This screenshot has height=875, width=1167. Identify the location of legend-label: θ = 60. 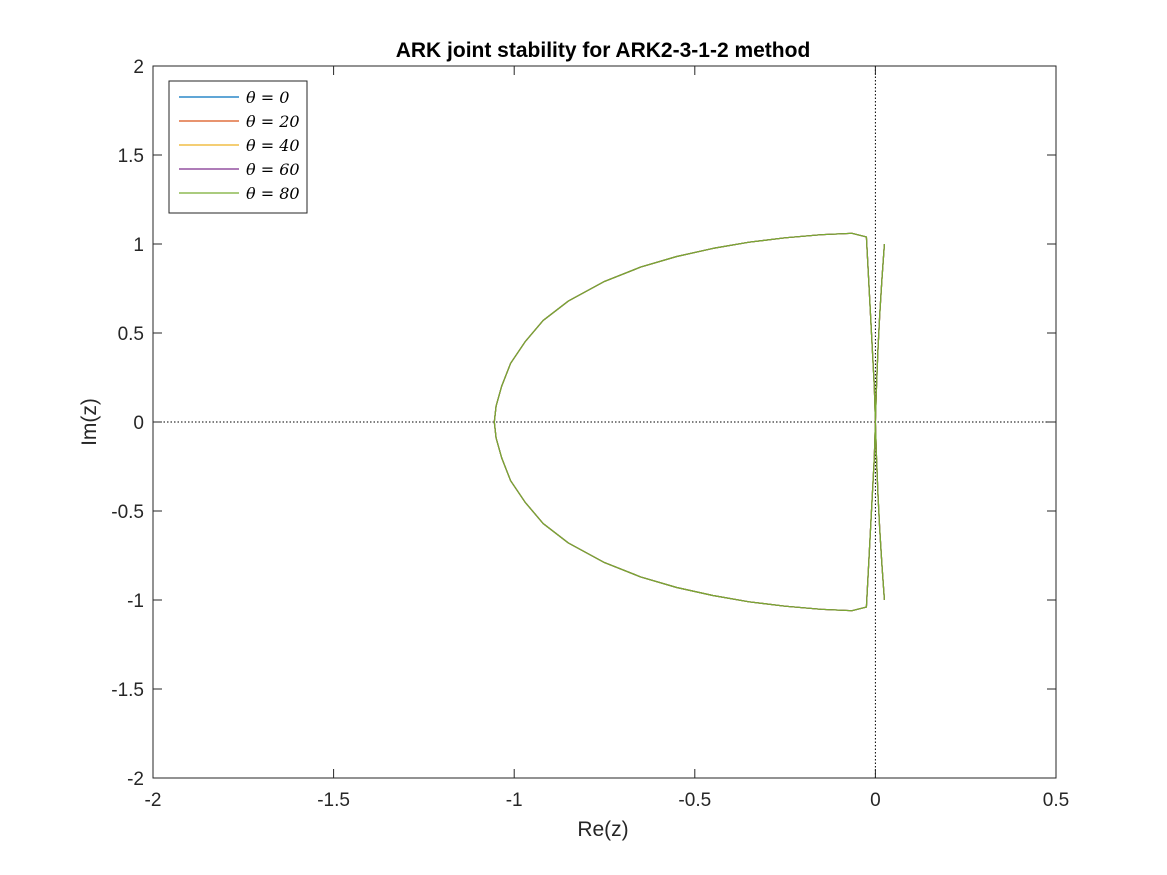
(273, 169).